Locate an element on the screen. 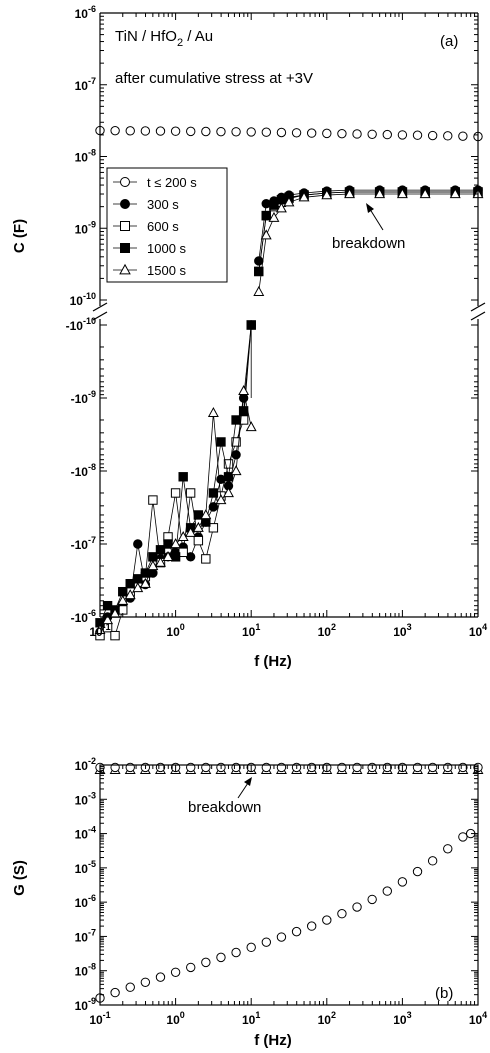  y-tick-label: 10⁻² is located at coordinates (85, 764).